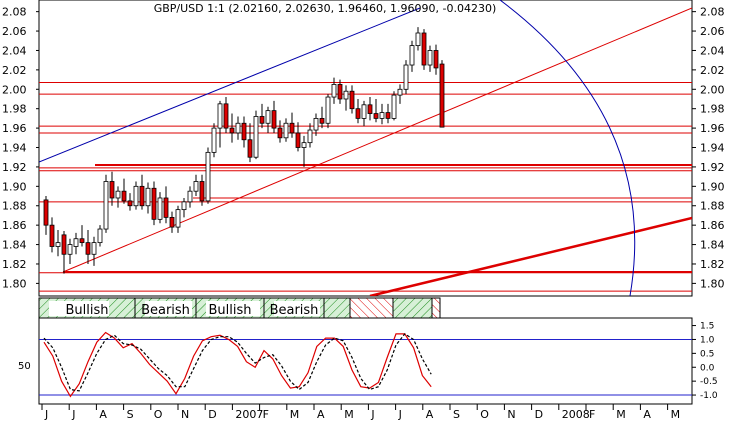  What do you see at coordinates (365, 412) in the screenshot?
I see `time-axis: J J A S O N D 2007 F M A M J J A S O N D 2008 F M A M` at bounding box center [365, 412].